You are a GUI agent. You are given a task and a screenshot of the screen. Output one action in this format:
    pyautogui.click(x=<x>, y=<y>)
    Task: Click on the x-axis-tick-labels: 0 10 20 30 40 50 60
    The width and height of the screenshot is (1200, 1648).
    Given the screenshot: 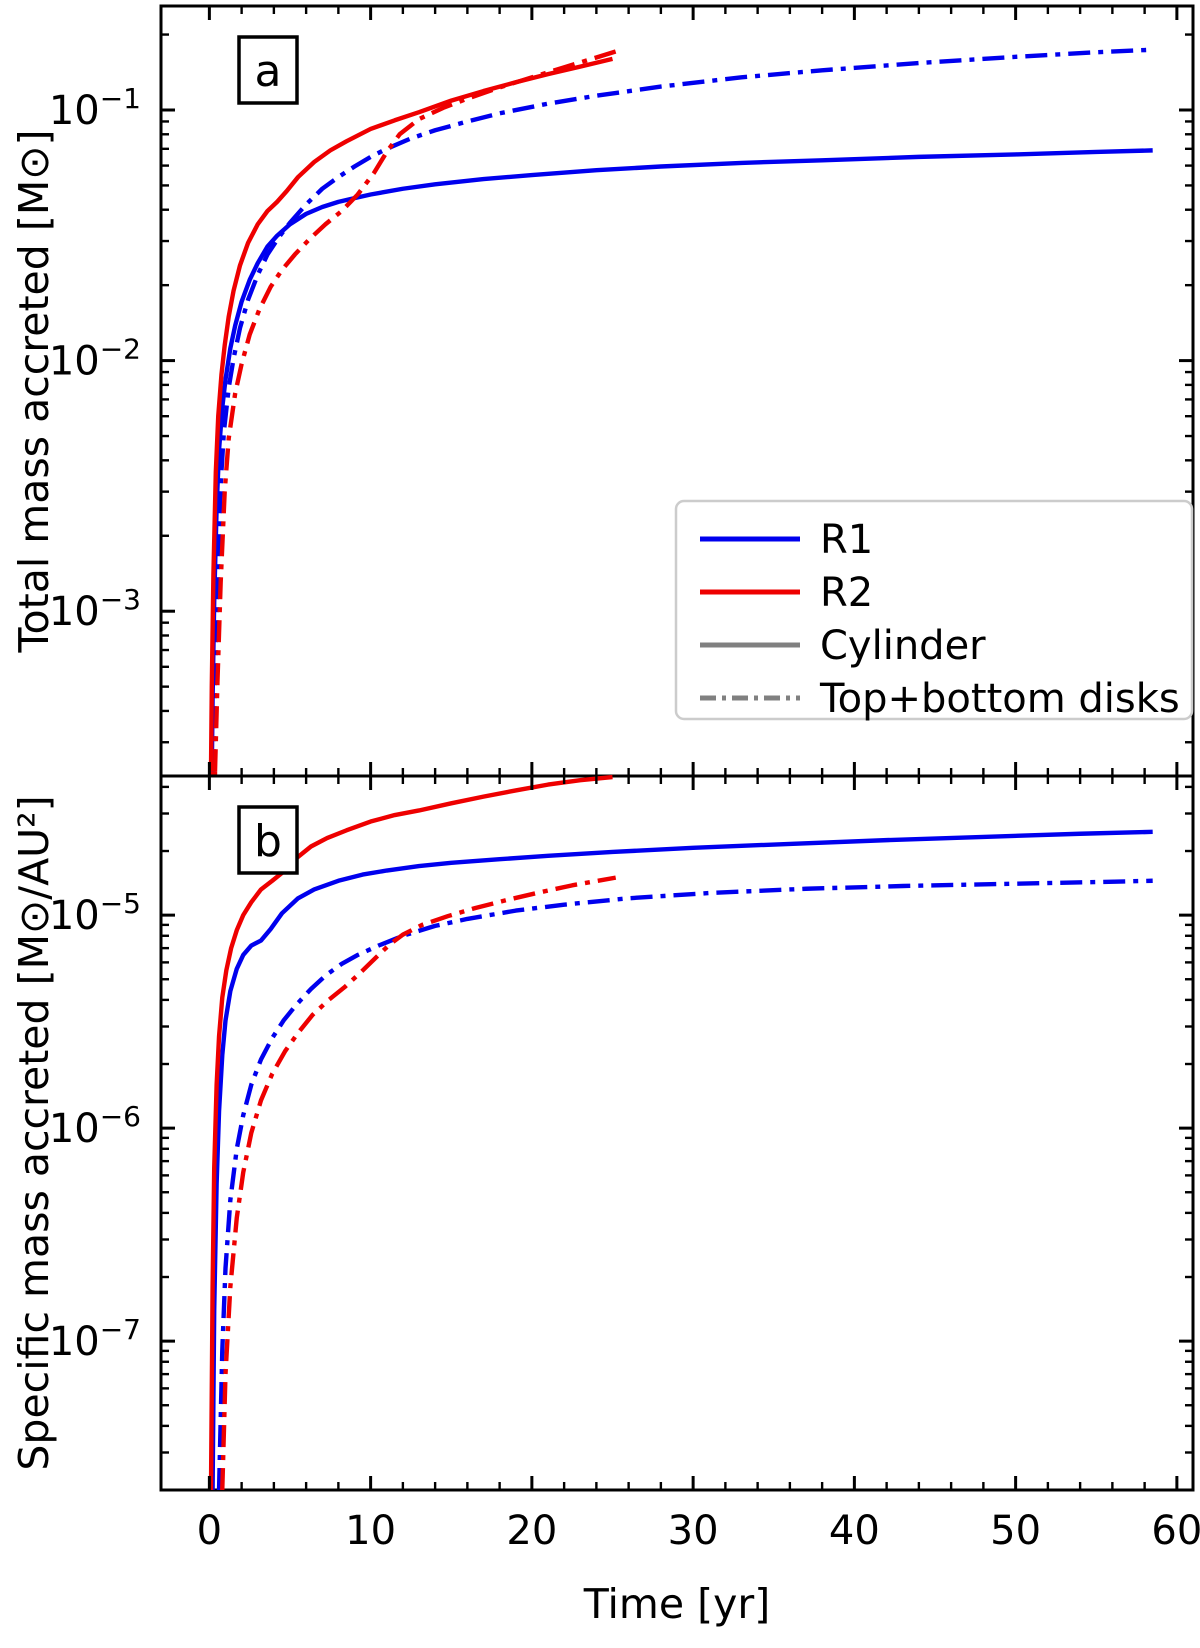 What is the action you would take?
    pyautogui.click(x=698, y=1531)
    